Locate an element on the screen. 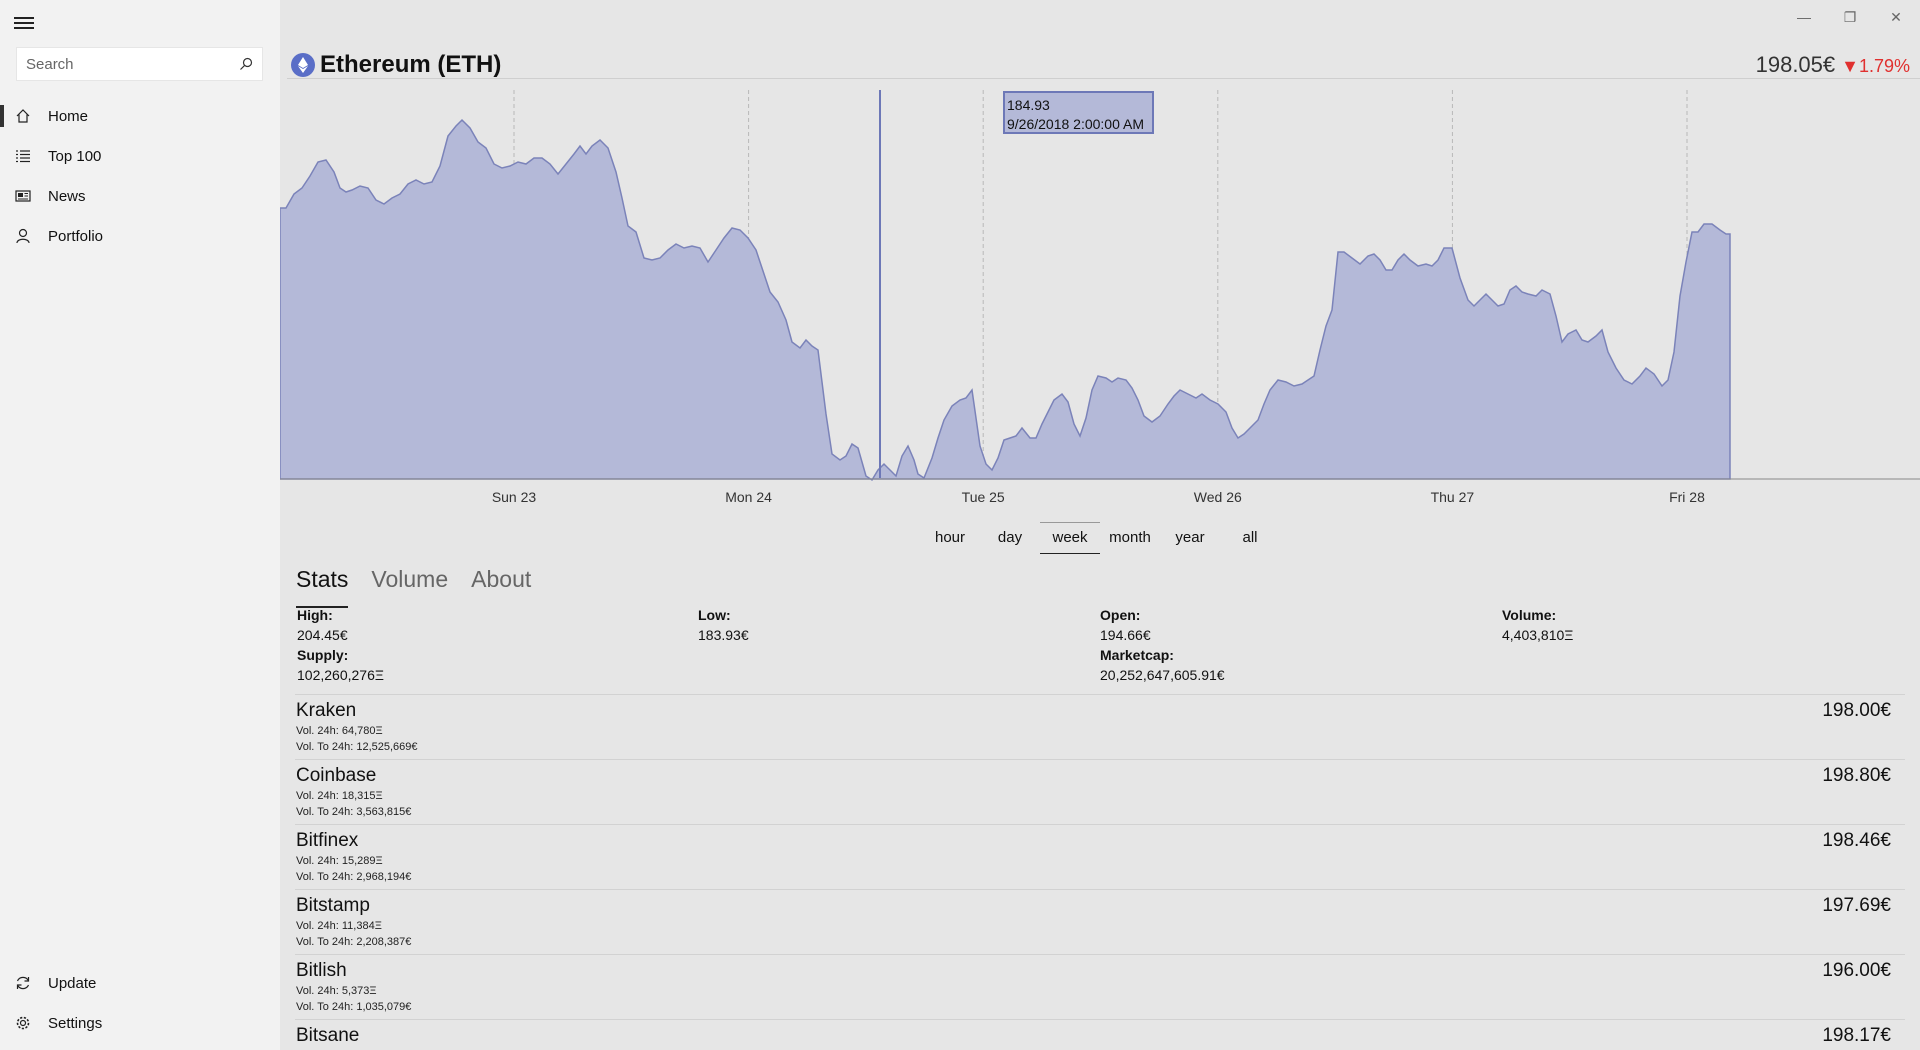  stat-value: 20,252,647,605.91€ is located at coordinates (1162, 675).